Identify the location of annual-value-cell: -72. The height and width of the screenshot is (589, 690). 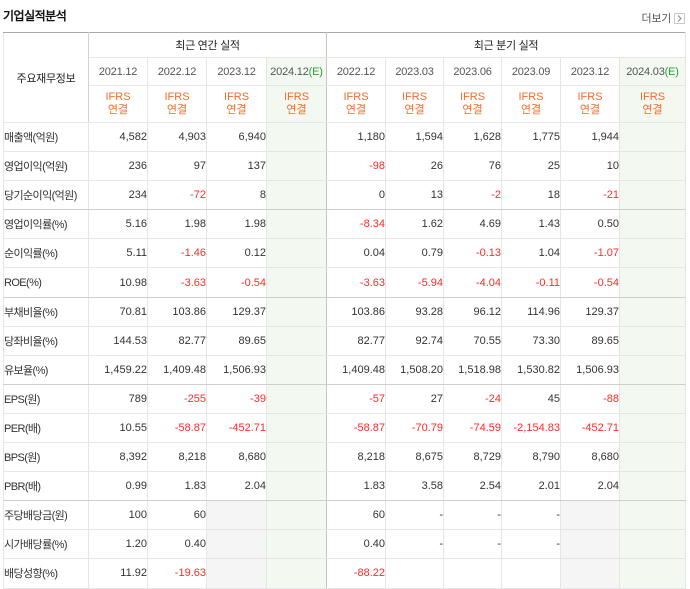
(177, 195).